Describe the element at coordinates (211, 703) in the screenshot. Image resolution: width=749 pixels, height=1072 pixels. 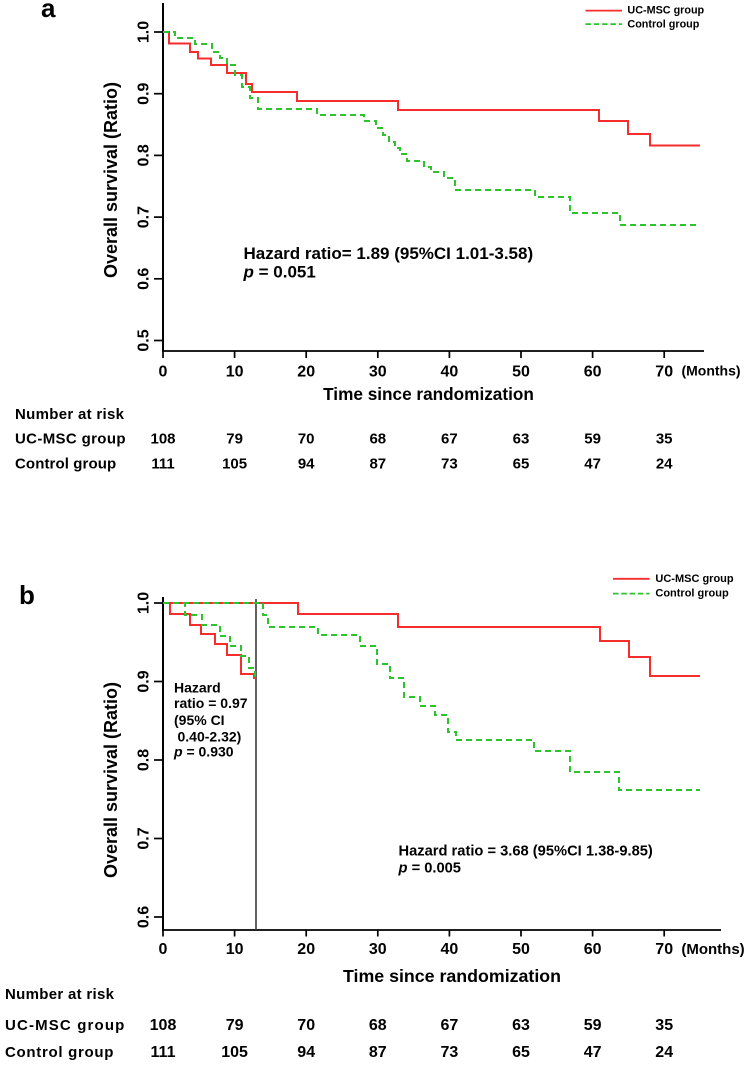
I see `svg-text: ratio = 0.97` at that location.